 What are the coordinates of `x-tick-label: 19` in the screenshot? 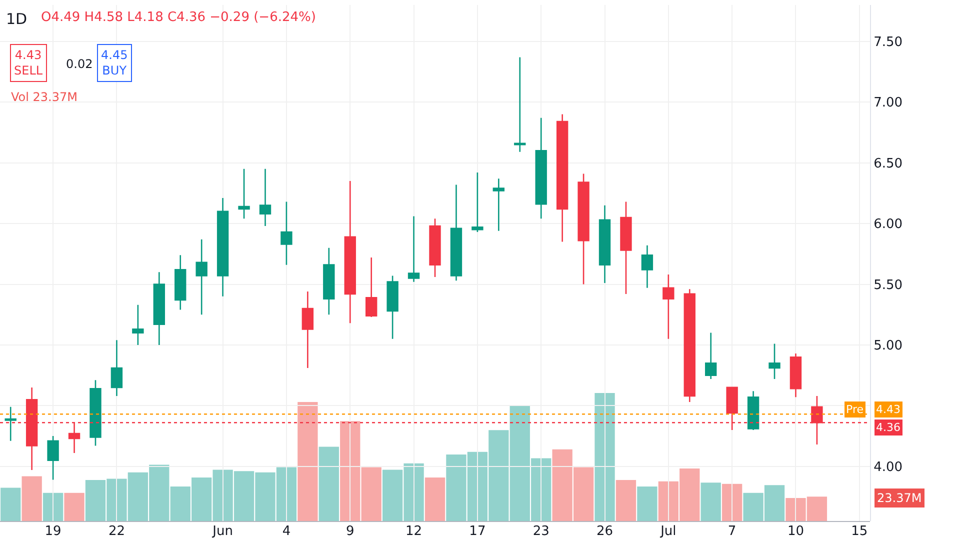 It's located at (53, 531).